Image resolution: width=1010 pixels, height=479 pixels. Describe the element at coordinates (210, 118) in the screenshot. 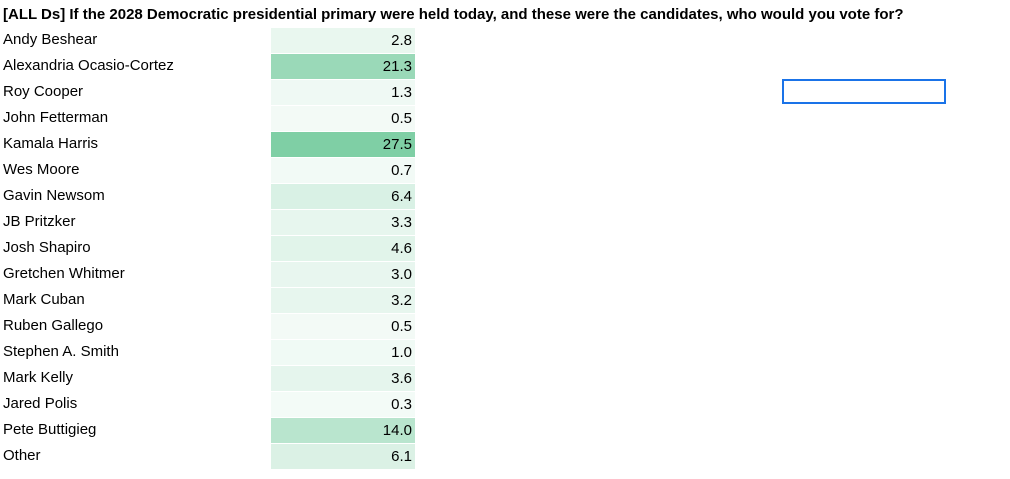

I see `table-row: John Fetterman 0.5` at that location.